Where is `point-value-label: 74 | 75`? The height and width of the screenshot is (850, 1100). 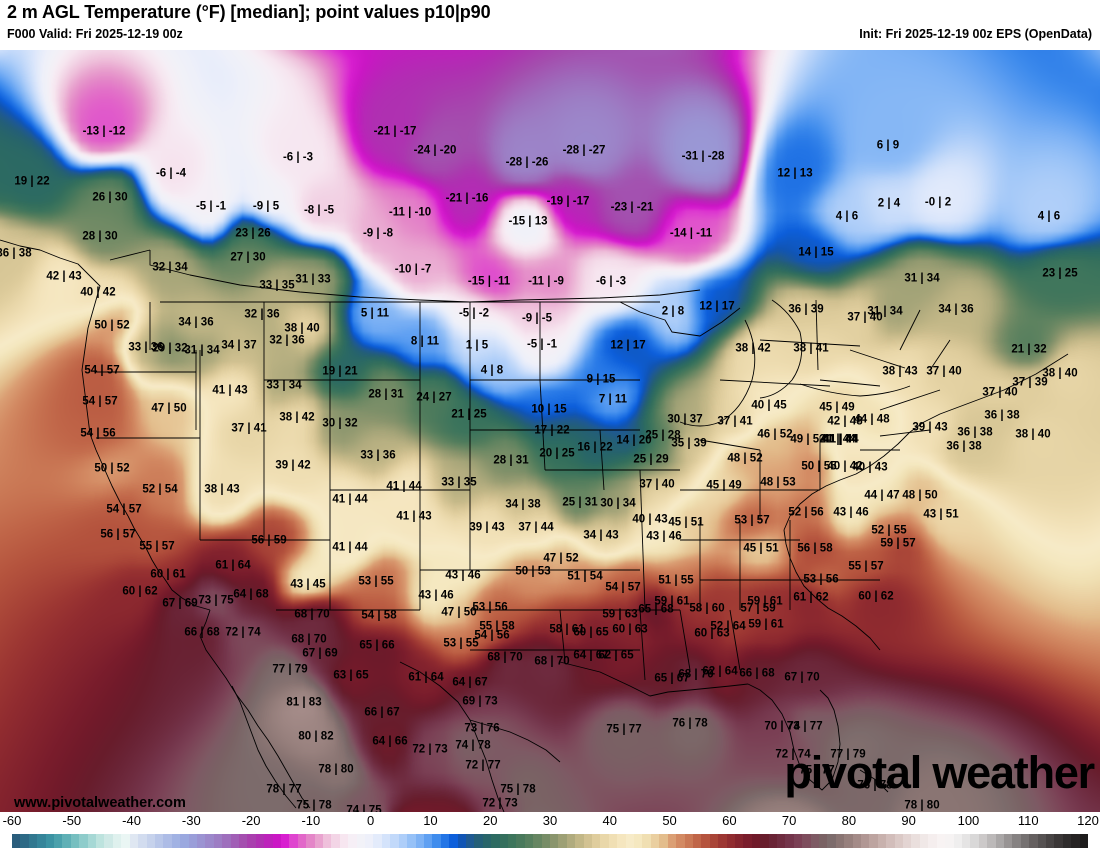
point-value-label: 74 | 75 is located at coordinates (364, 808).